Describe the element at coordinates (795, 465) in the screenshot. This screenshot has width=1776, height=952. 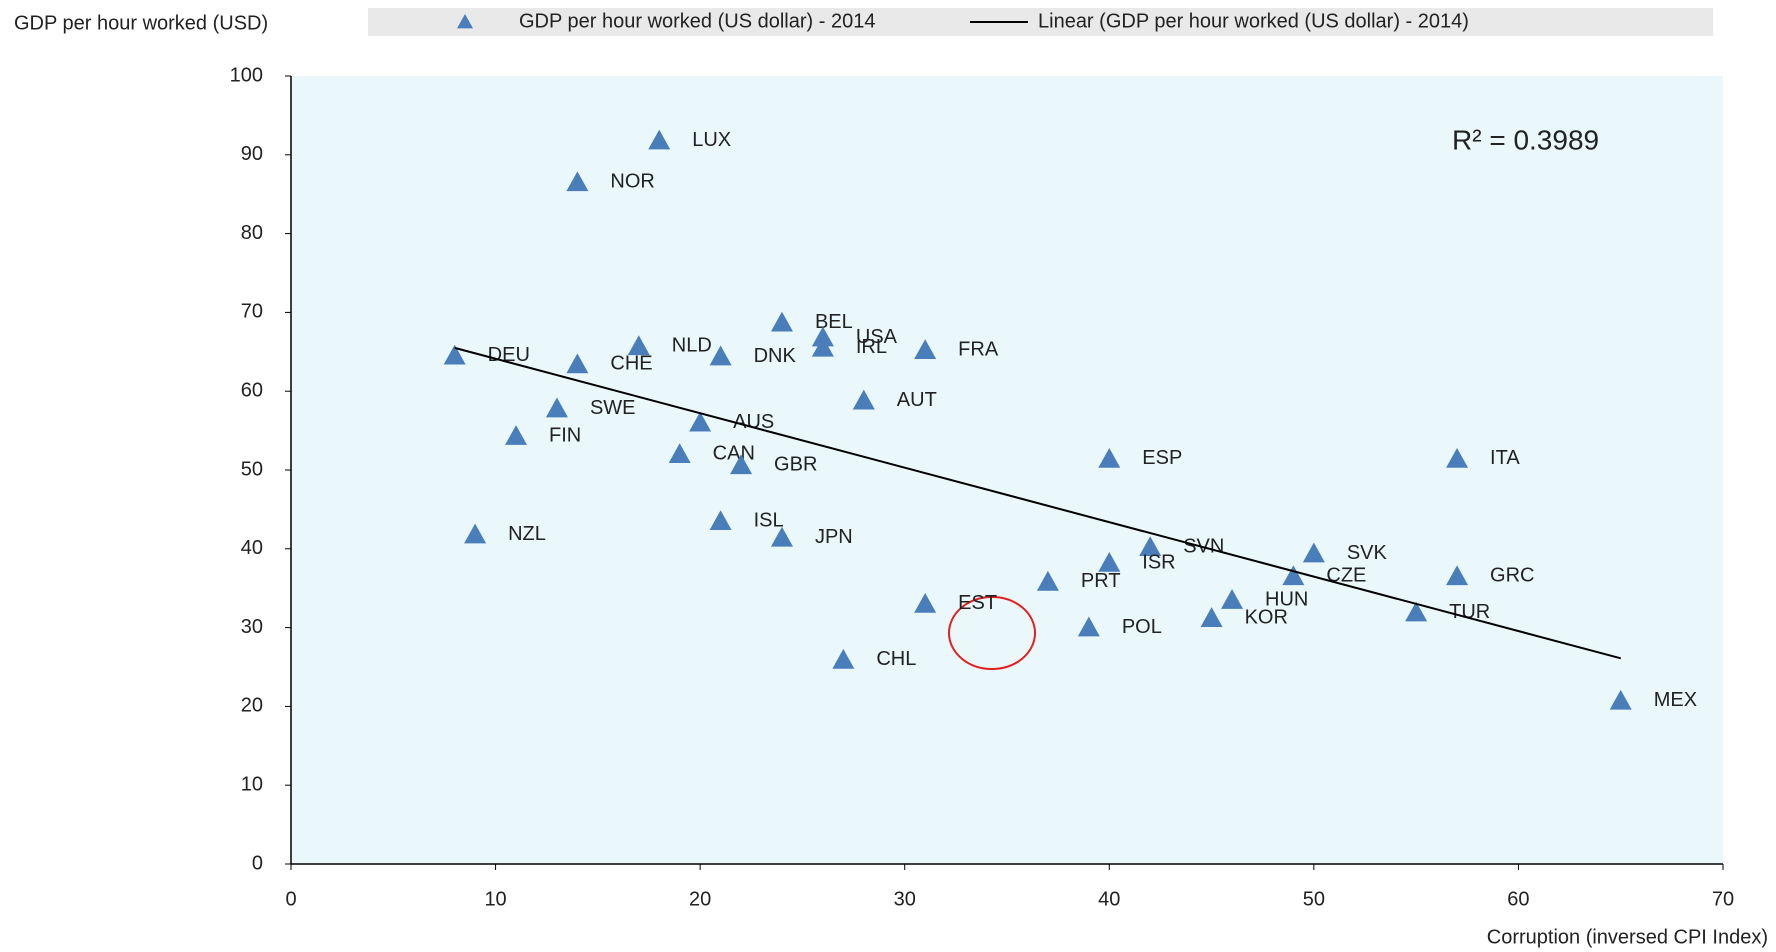
I see `point-label: GBR` at that location.